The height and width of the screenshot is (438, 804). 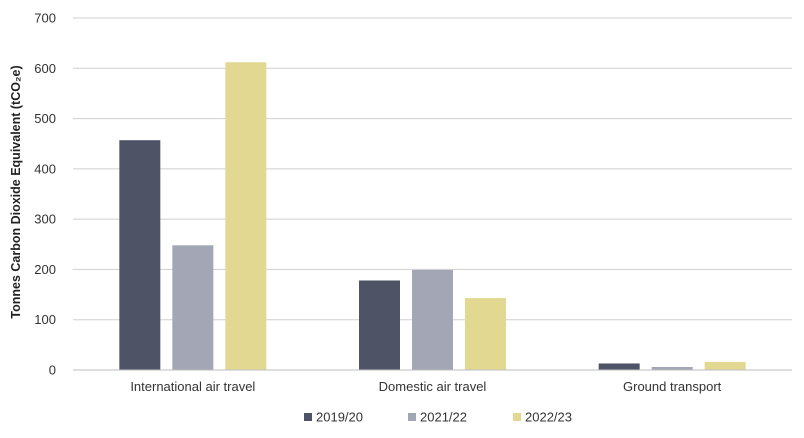 What do you see at coordinates (433, 386) in the screenshot?
I see `x-category-label: Domestic air travel` at bounding box center [433, 386].